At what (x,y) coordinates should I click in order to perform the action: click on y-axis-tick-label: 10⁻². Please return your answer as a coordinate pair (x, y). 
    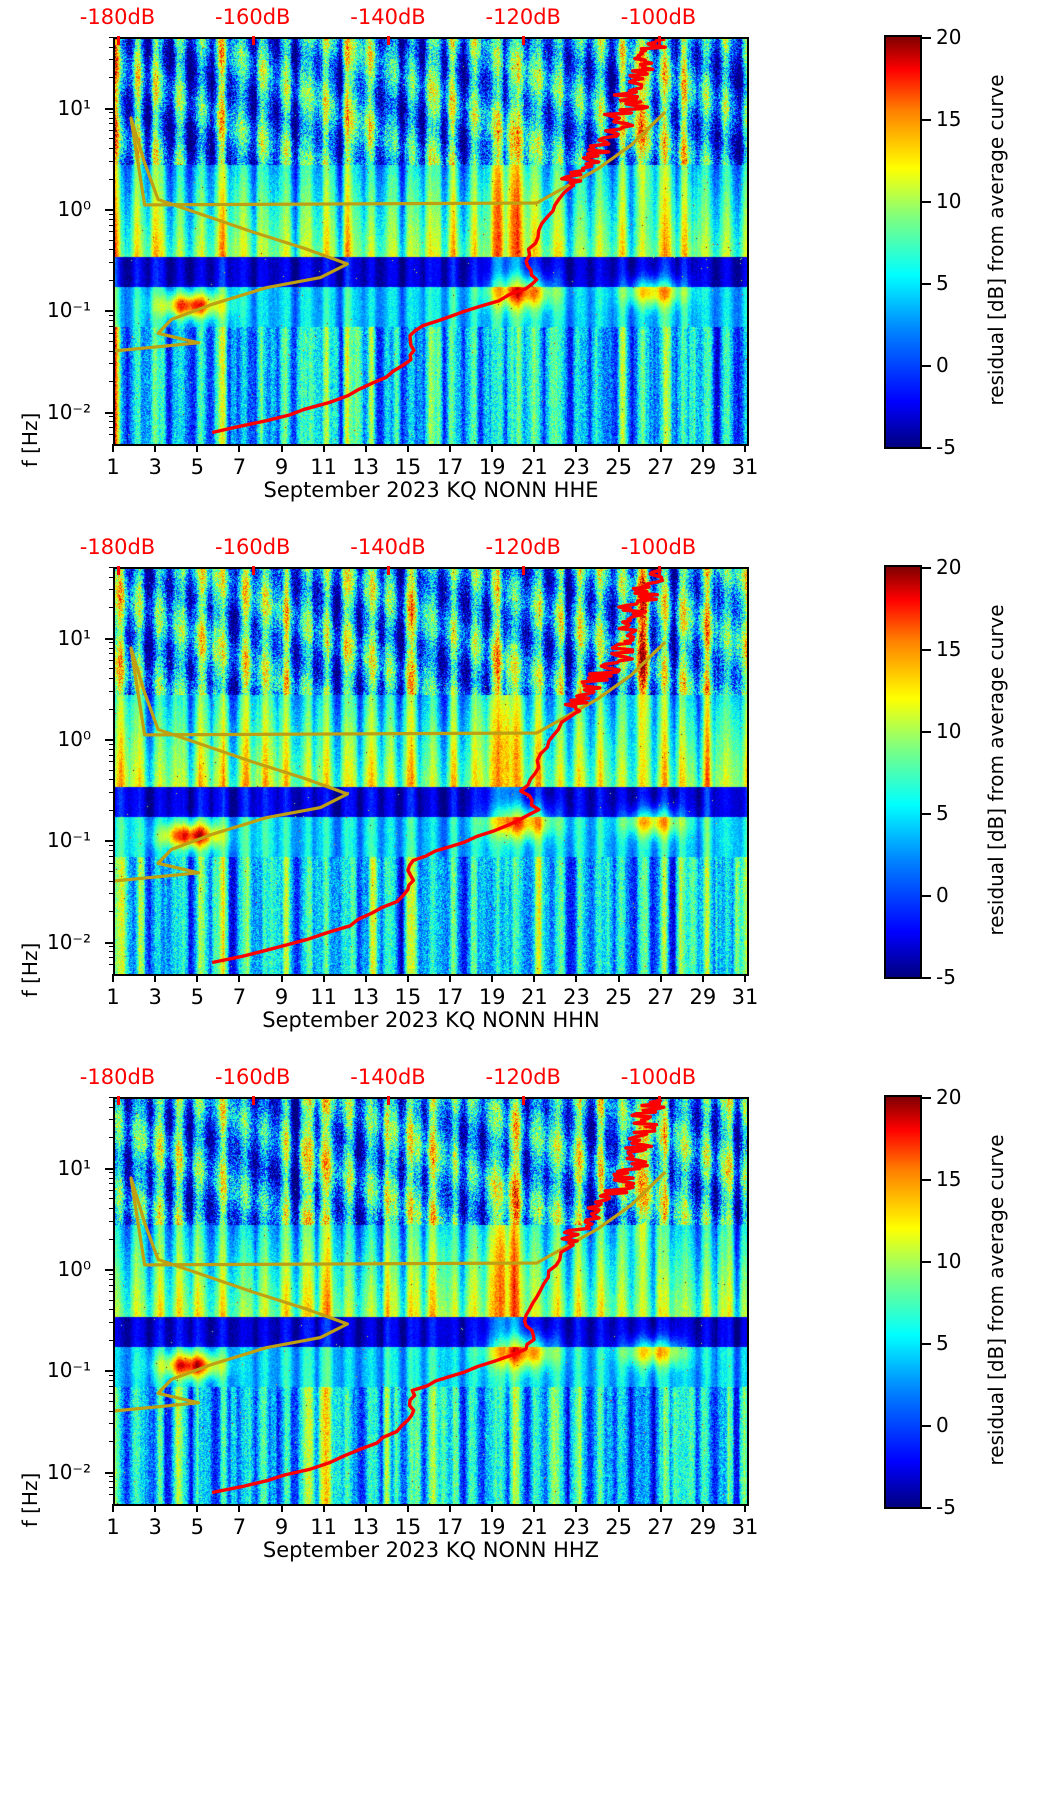
    Looking at the image, I should click on (68, 941).